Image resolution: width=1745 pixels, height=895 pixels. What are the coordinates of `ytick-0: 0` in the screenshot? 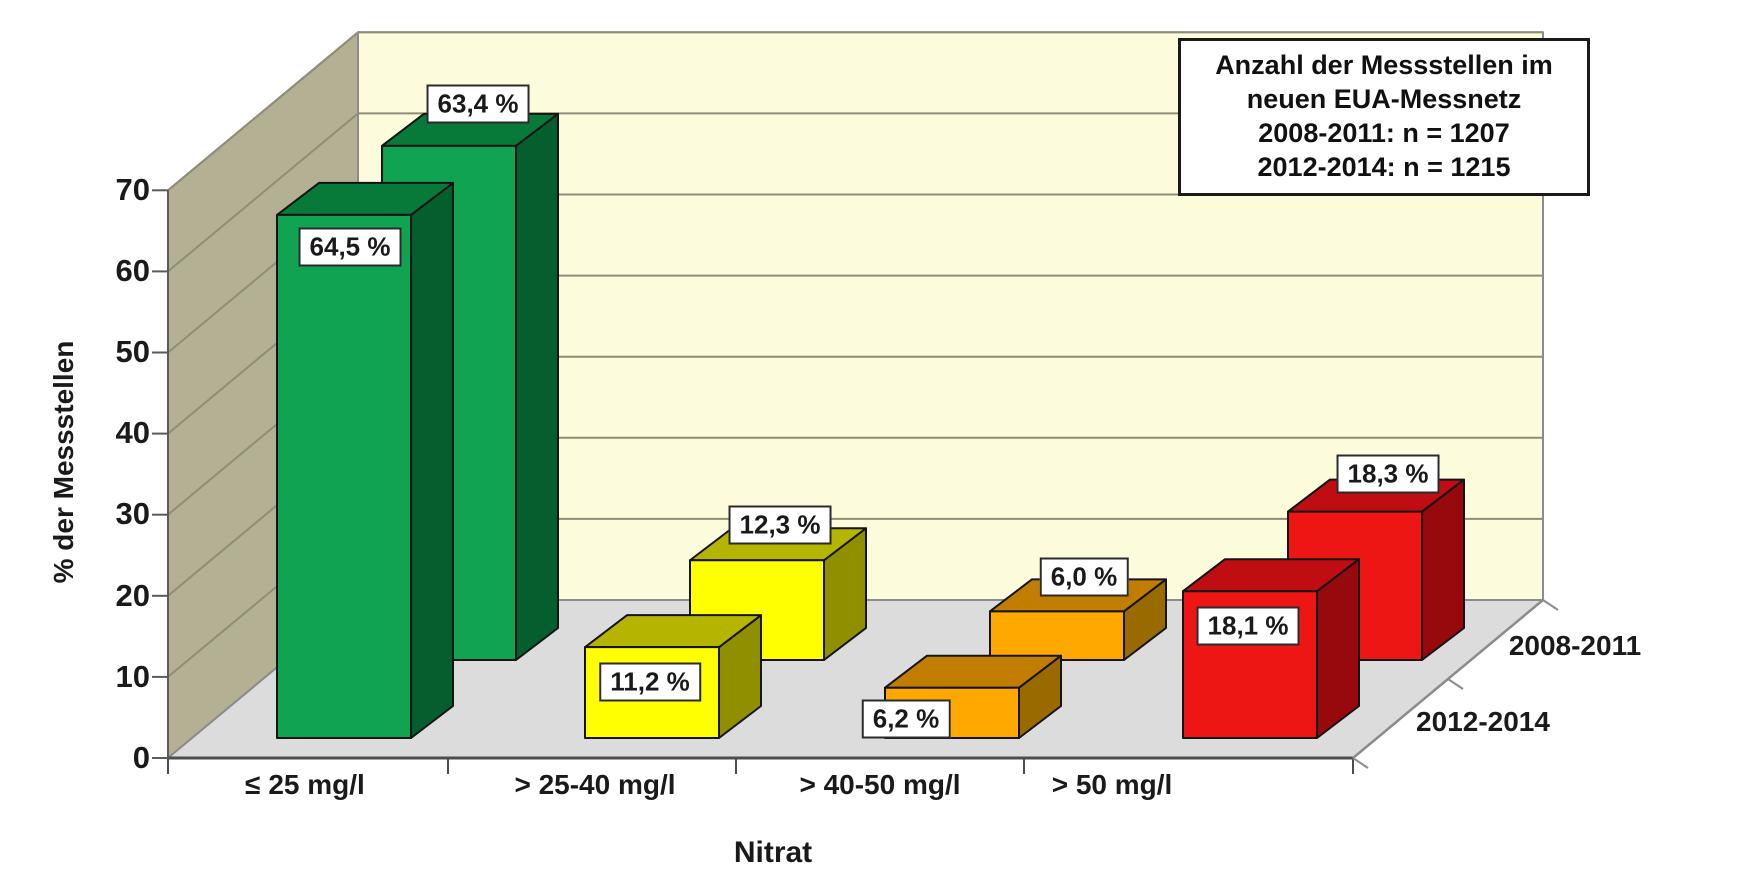 It's located at (141, 757).